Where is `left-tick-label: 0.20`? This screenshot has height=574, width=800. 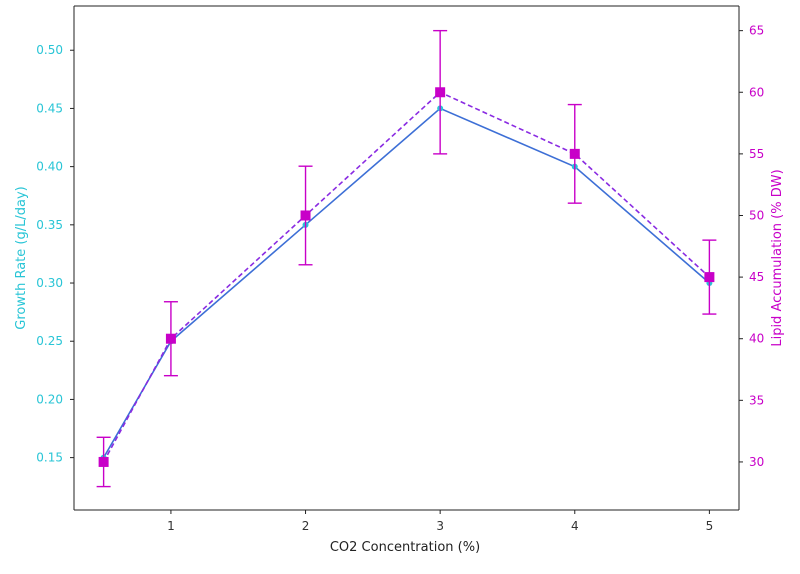 left-tick-label: 0.20 is located at coordinates (49, 399).